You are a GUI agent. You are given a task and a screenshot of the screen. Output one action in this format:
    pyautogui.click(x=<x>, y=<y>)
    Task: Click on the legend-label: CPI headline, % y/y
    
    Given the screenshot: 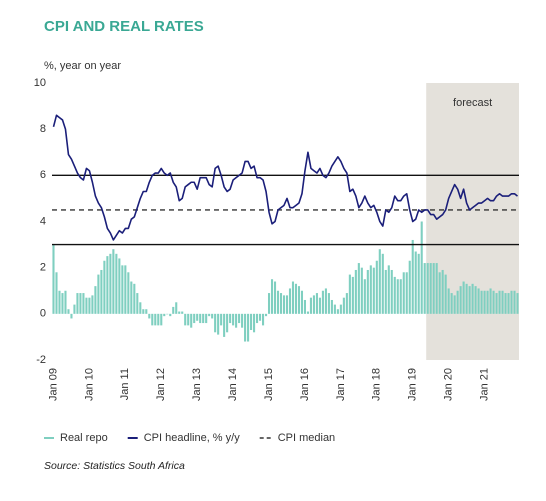 What is the action you would take?
    pyautogui.click(x=192, y=438)
    